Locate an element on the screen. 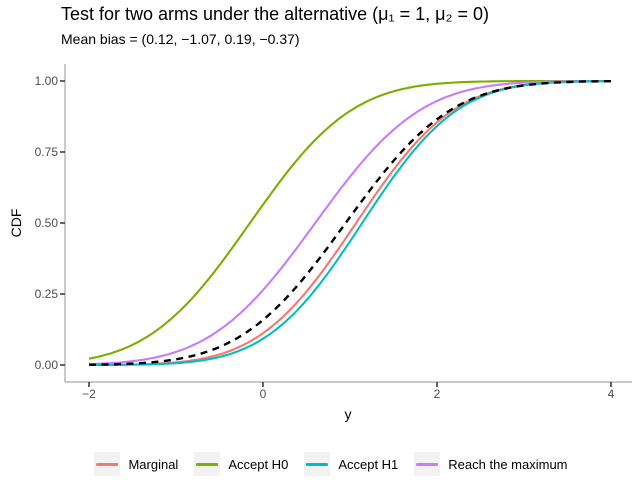  x-tick-label: −2 is located at coordinates (89, 394).